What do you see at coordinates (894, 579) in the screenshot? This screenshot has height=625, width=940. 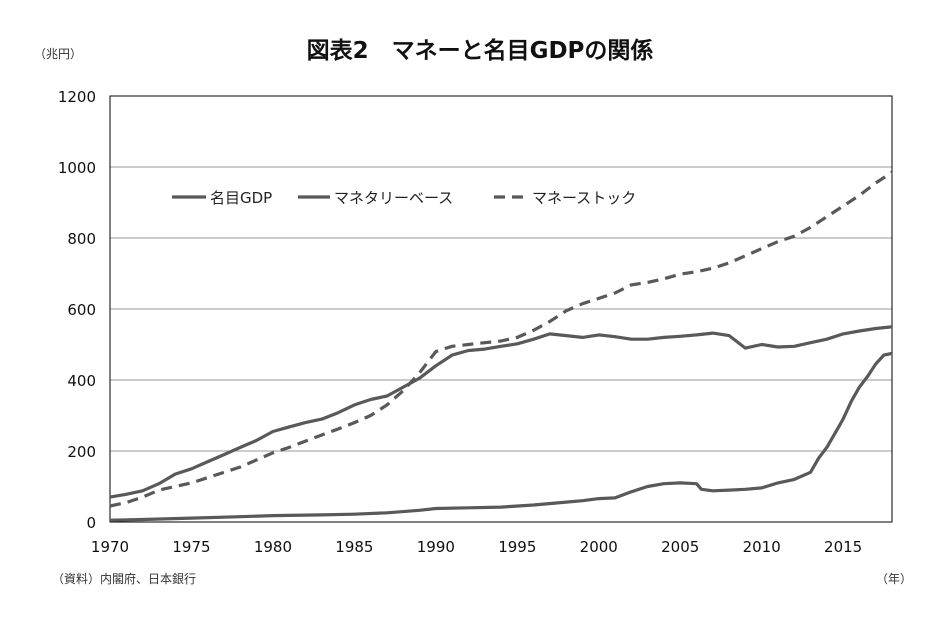 I see `x-axis-unit: （年）` at bounding box center [894, 579].